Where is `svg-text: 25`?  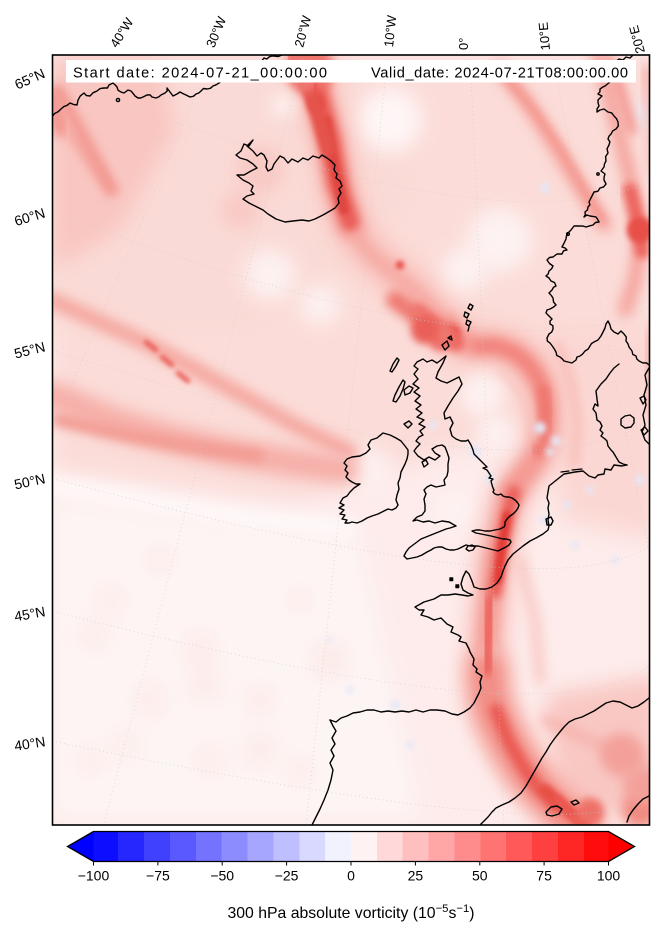 svg-text: 25 is located at coordinates (416, 876).